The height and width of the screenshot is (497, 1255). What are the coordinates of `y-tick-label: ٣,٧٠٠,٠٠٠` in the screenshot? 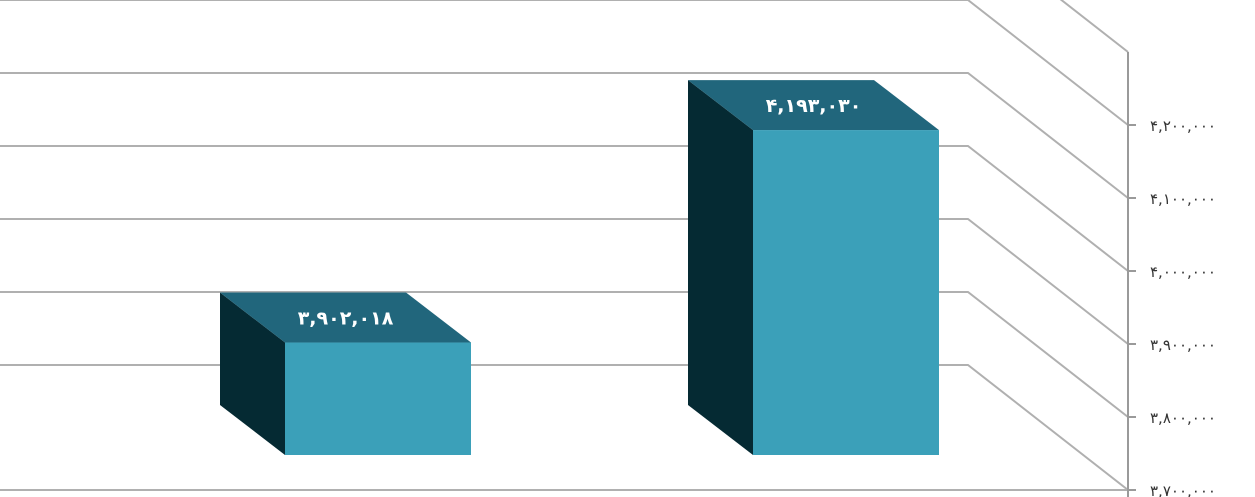 It's located at (1183, 489).